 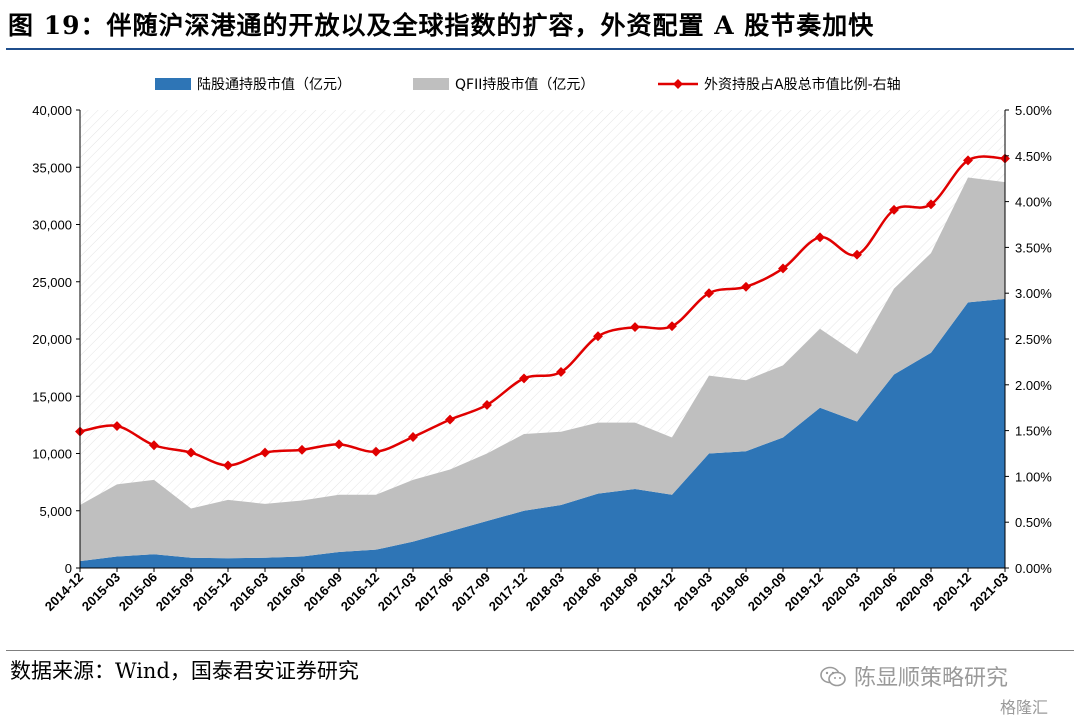 I want to click on left-tick-label: 25,000, so click(x=52, y=282).